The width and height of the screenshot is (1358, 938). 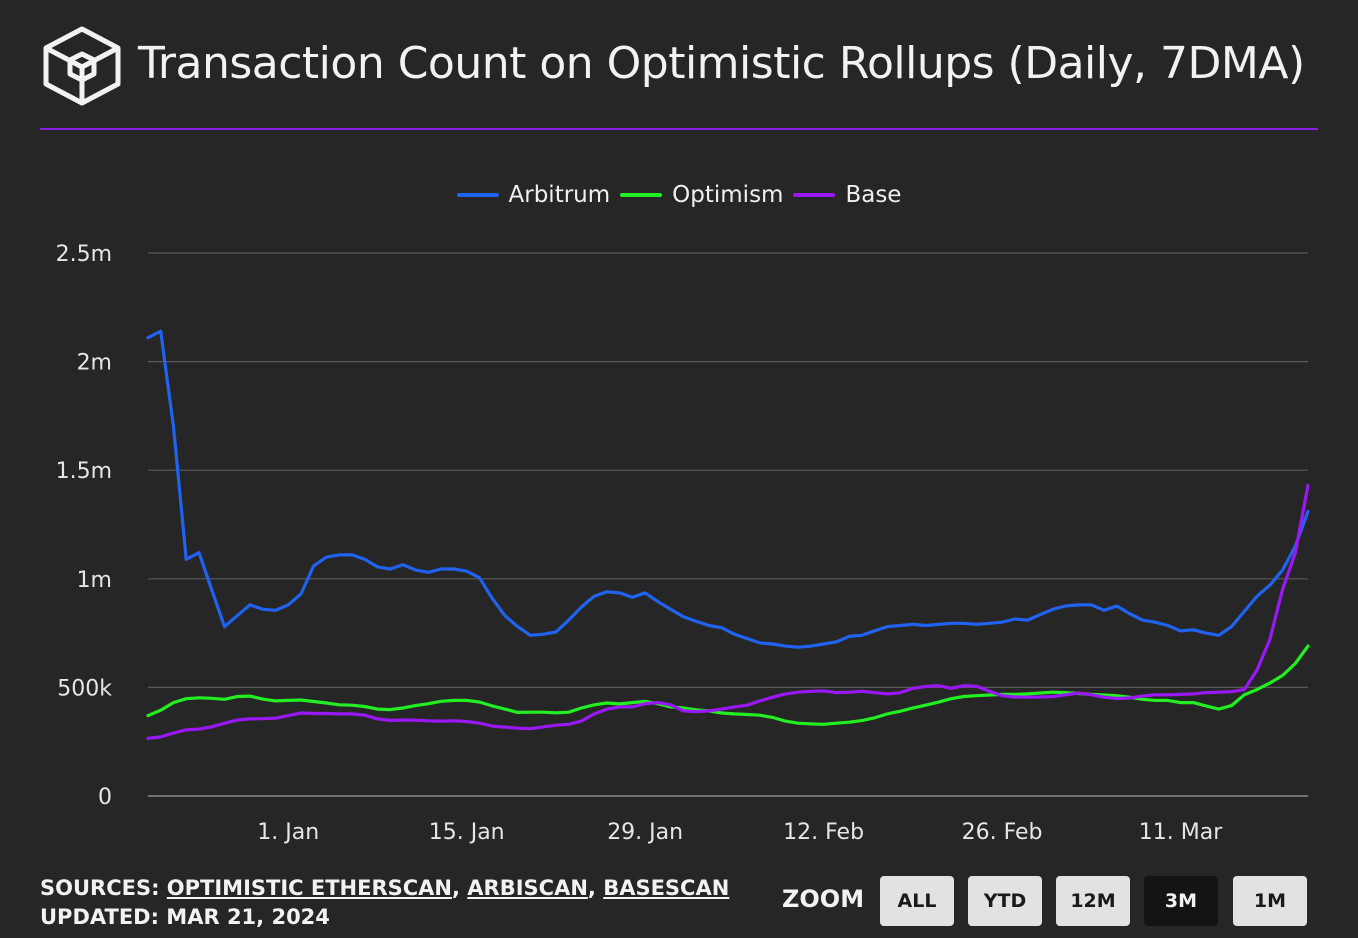 What do you see at coordinates (873, 195) in the screenshot?
I see `legend-label-base: Base` at bounding box center [873, 195].